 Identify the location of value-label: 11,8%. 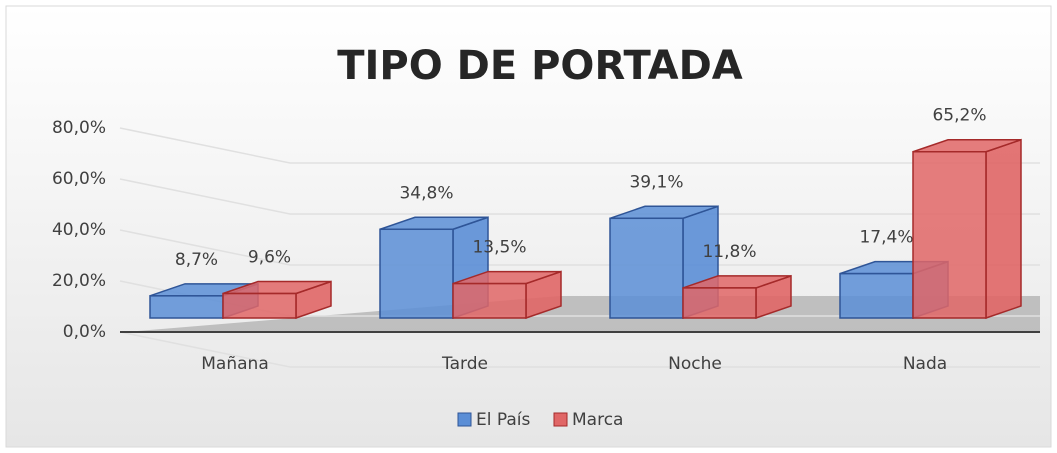
(729, 252).